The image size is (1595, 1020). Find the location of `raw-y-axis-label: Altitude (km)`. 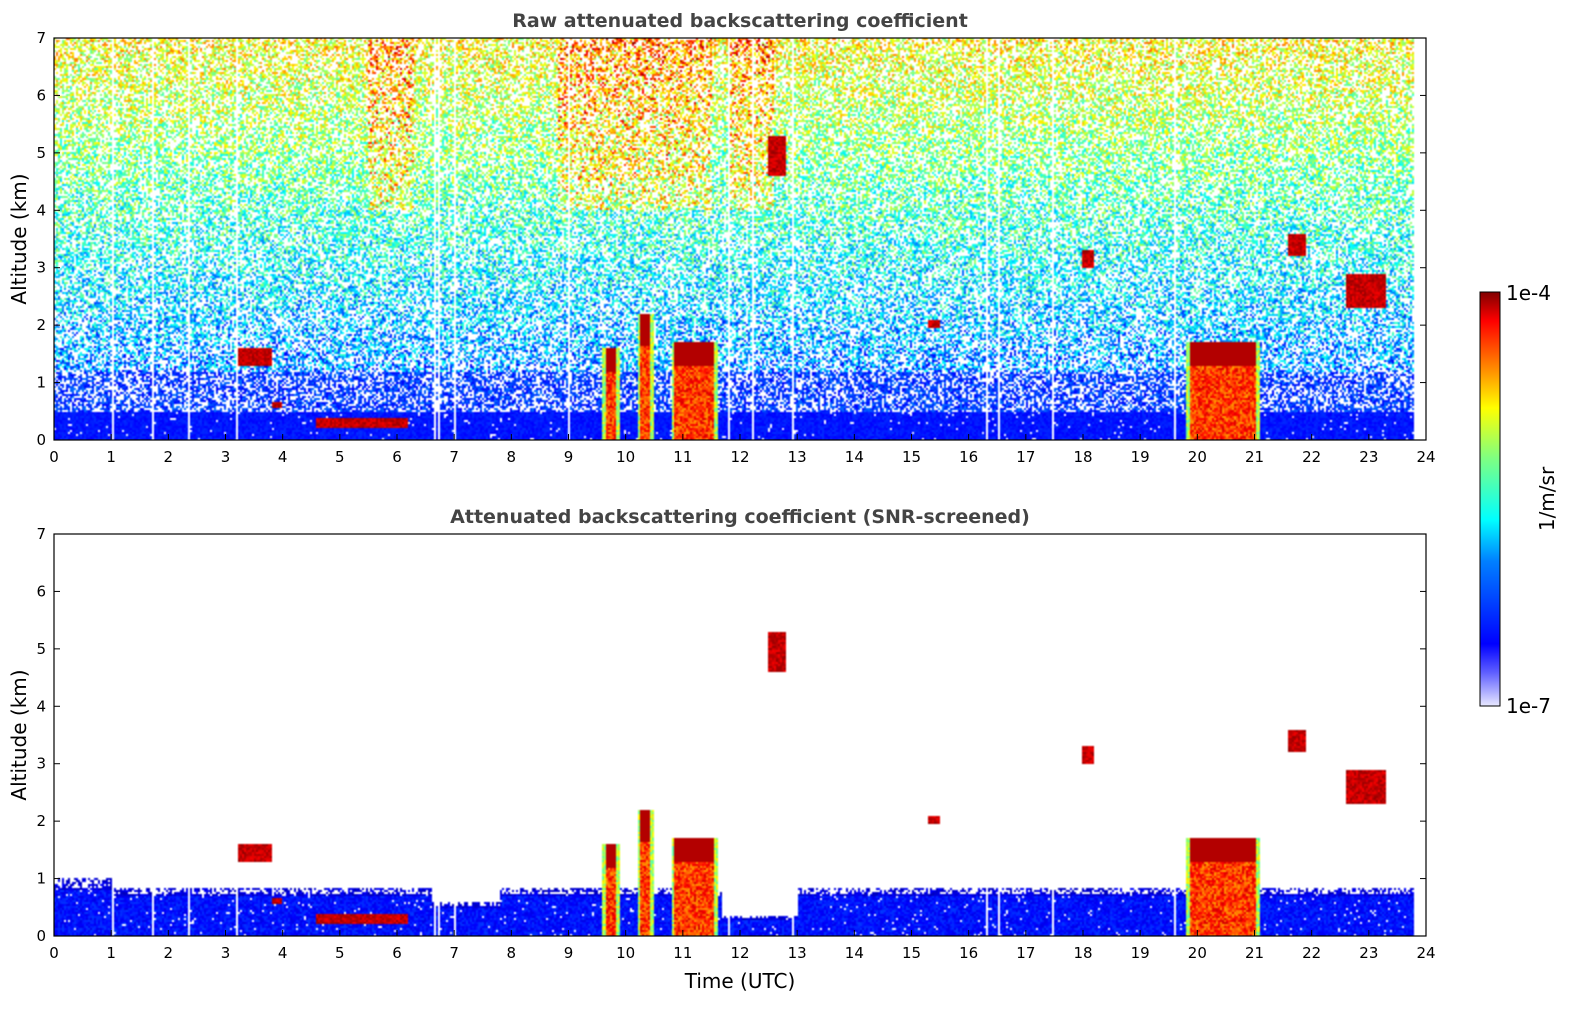

raw-y-axis-label: Altitude (km) is located at coordinates (19, 238).